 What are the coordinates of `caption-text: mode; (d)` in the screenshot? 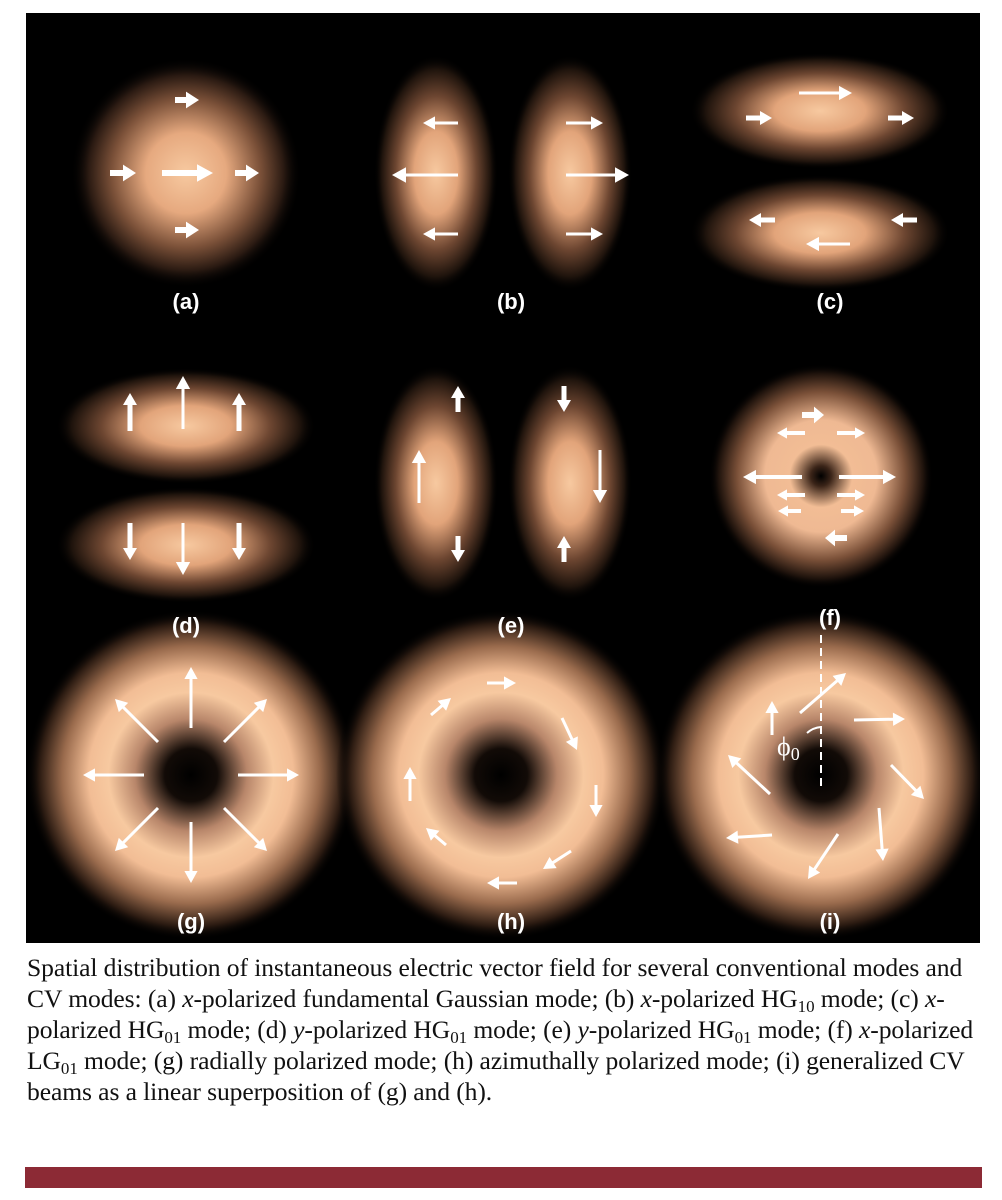 It's located at (237, 1029).